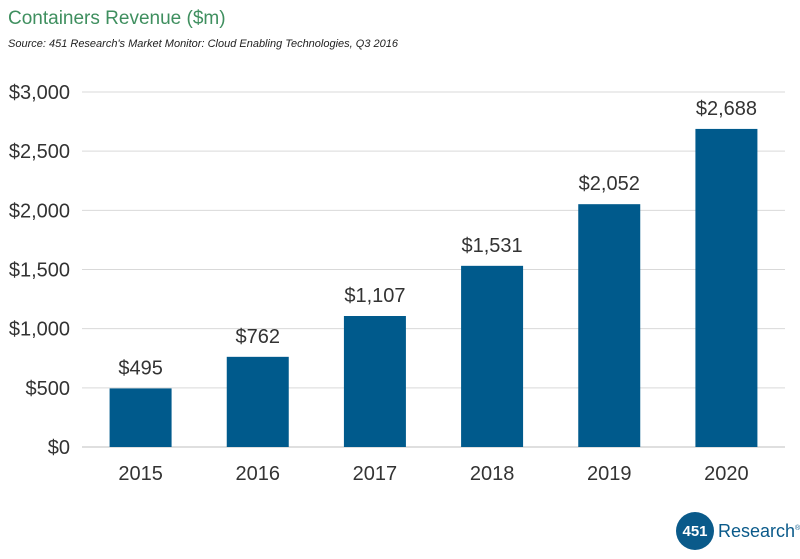  I want to click on data-label: $2,688, so click(726, 109).